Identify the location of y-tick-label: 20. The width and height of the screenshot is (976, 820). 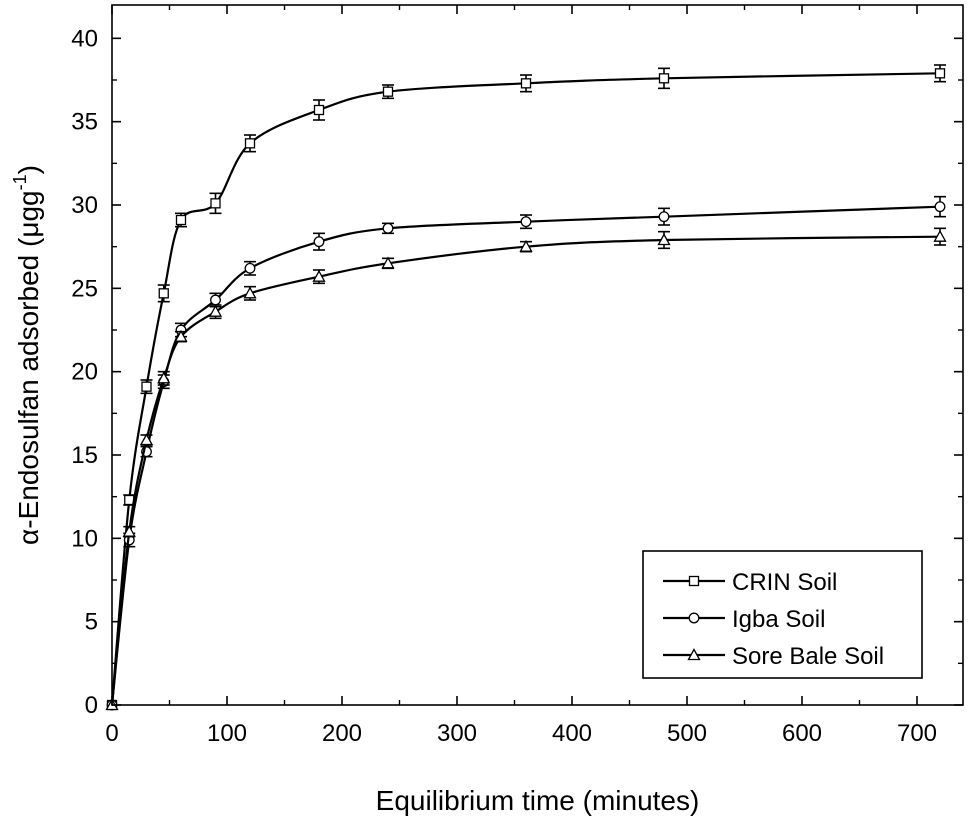
(84, 372).